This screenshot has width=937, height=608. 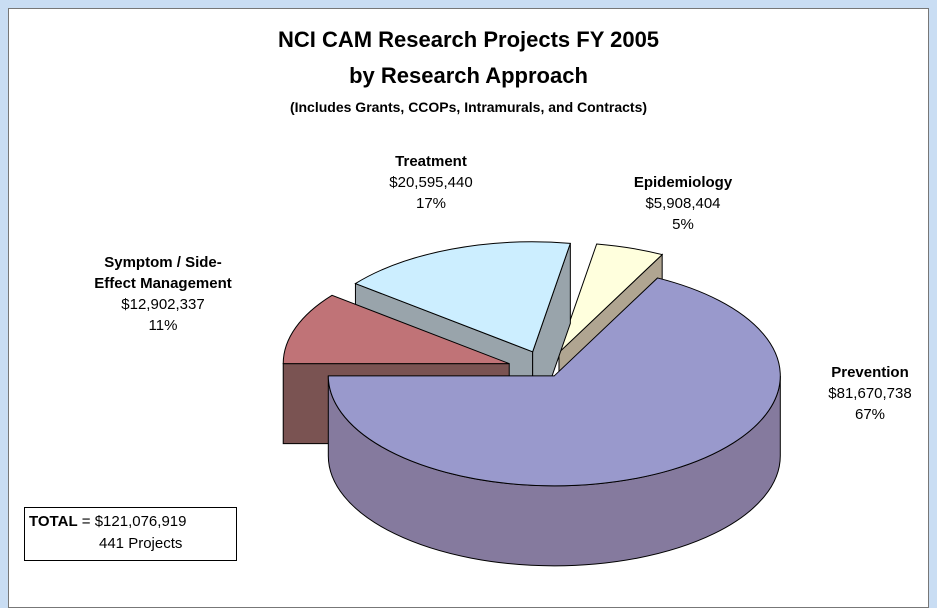 What do you see at coordinates (683, 182) in the screenshot?
I see `category-label: Epidemiology` at bounding box center [683, 182].